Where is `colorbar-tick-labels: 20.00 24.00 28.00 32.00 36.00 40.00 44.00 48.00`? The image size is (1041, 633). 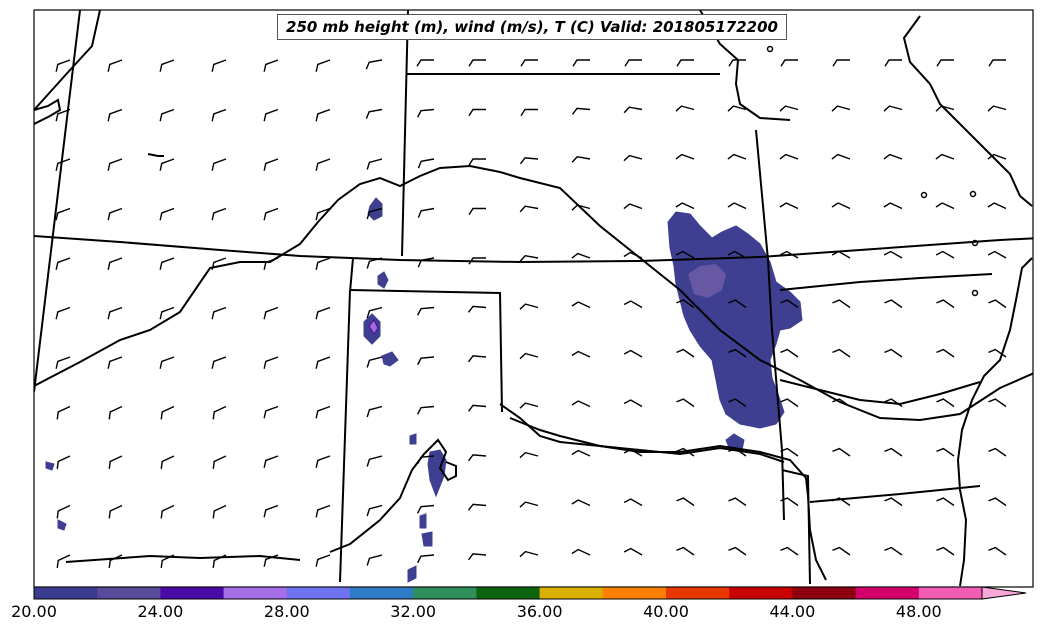
colorbar-tick-labels: 20.00 24.00 28.00 32.00 36.00 40.00 44.00 48.00 is located at coordinates (520, 615).